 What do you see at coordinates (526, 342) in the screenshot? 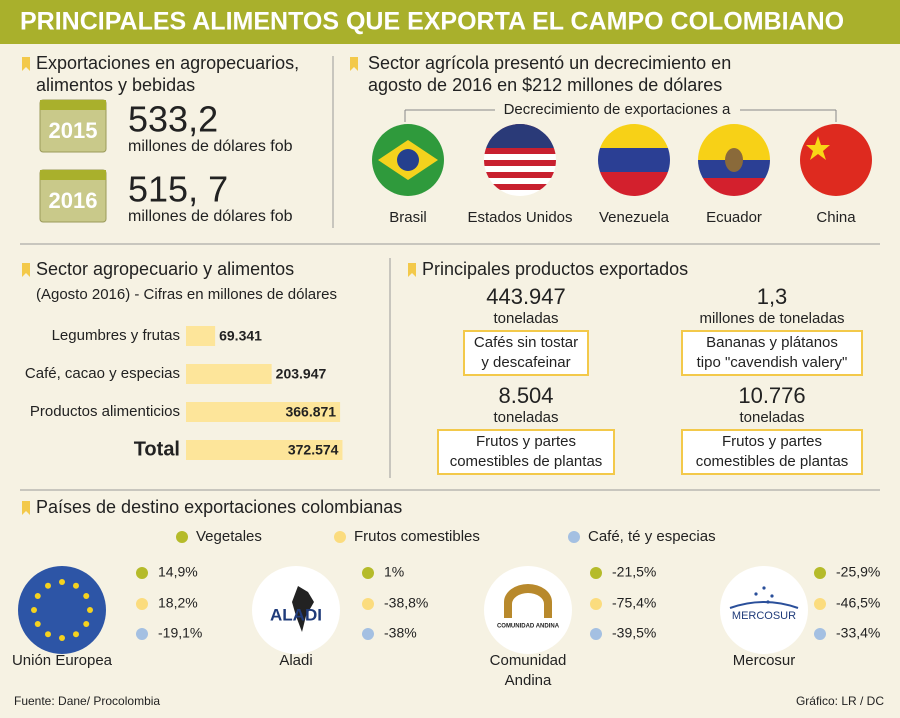
I see `product-label: Cafés sin tostar` at bounding box center [526, 342].